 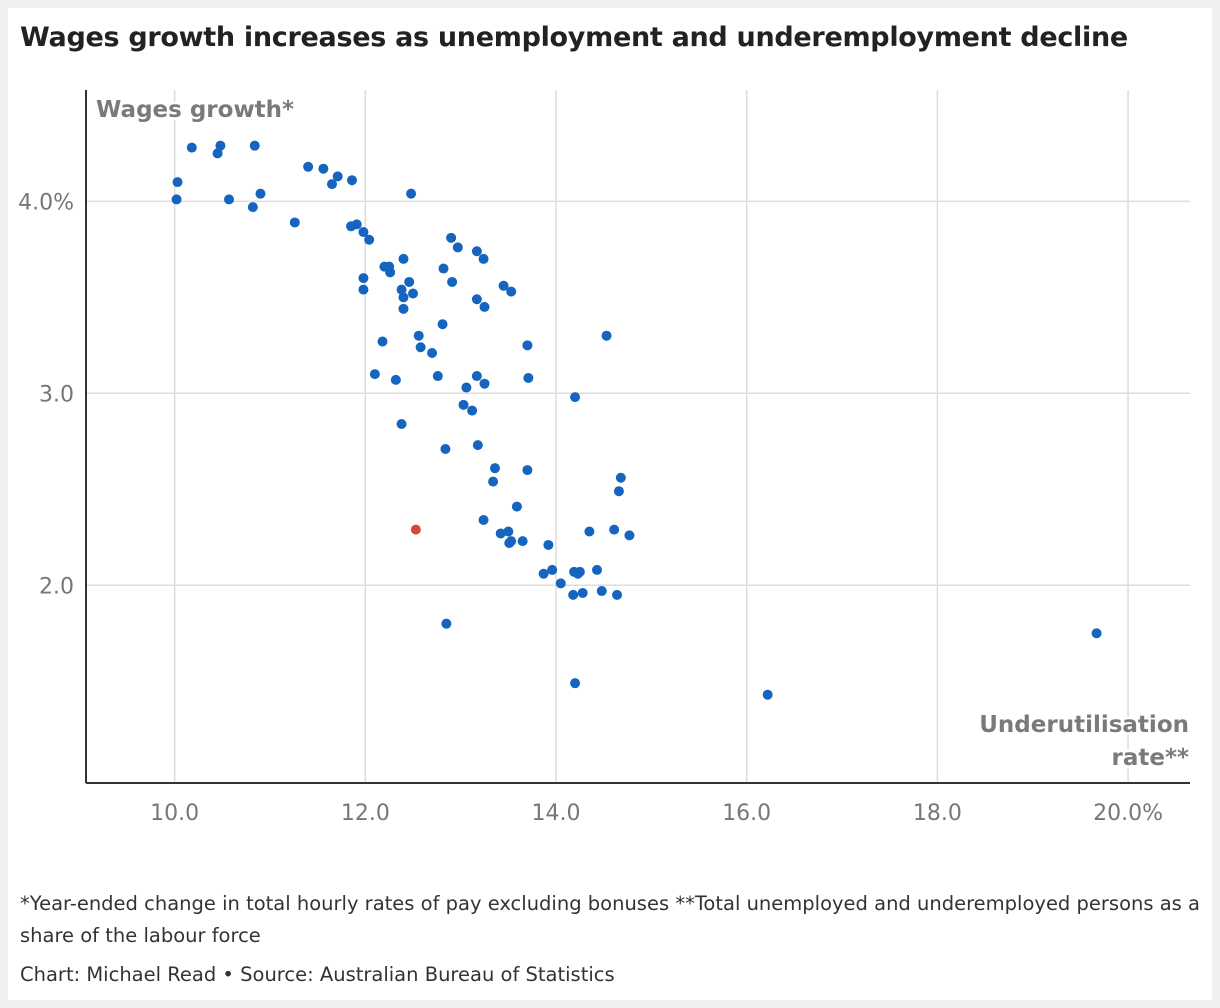 I want to click on highlight-point, so click(x=415, y=529).